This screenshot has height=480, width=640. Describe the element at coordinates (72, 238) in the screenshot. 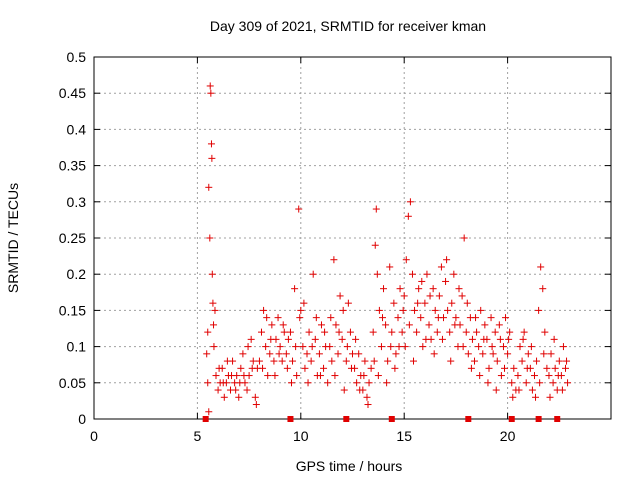

I see `y-tick-label: 0.25` at that location.